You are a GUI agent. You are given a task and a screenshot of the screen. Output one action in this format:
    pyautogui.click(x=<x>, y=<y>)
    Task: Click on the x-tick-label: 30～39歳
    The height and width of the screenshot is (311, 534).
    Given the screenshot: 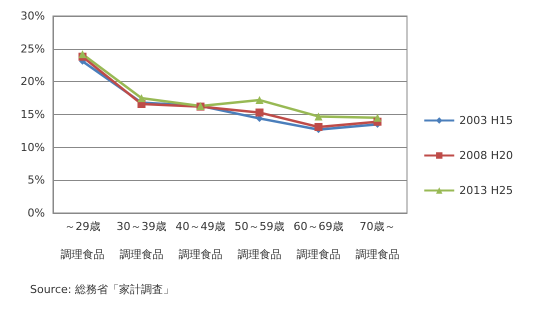 What is the action you would take?
    pyautogui.click(x=141, y=226)
    